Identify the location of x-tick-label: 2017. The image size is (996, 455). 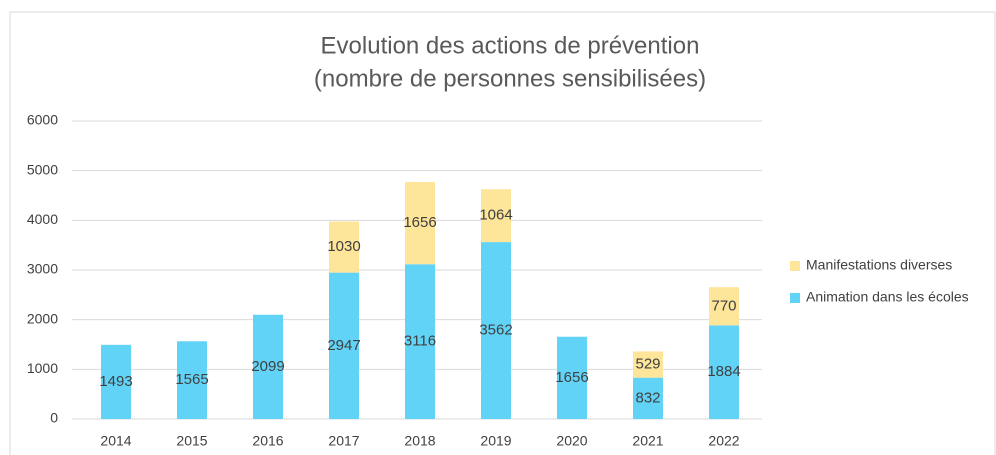
(343, 441).